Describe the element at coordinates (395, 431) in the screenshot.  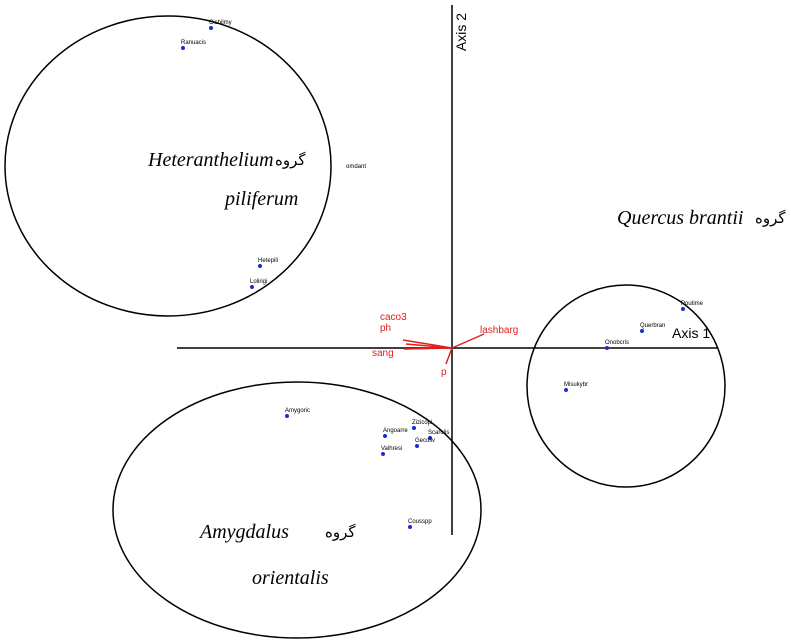
I see `site-label: Angoarre` at that location.